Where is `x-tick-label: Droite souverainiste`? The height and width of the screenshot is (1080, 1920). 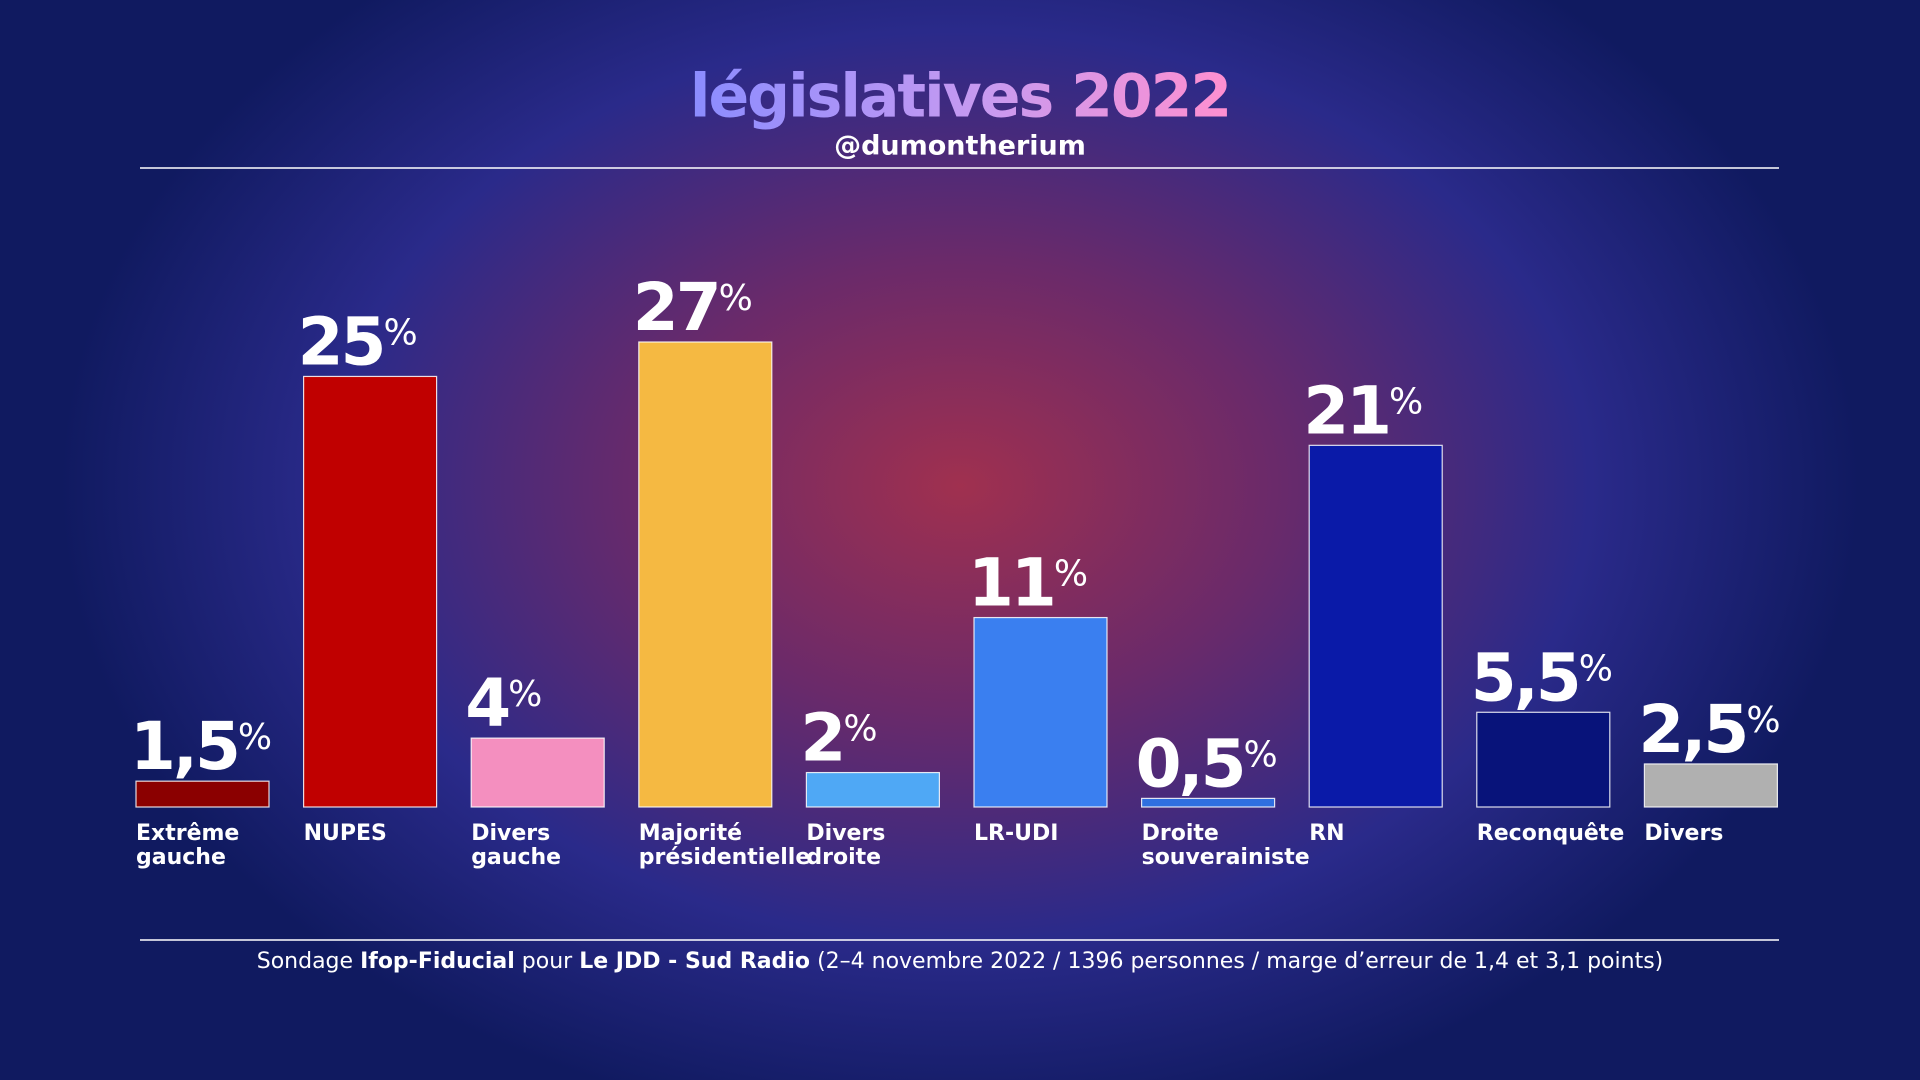
x-tick-label: Droite souverainiste is located at coordinates (1226, 845).